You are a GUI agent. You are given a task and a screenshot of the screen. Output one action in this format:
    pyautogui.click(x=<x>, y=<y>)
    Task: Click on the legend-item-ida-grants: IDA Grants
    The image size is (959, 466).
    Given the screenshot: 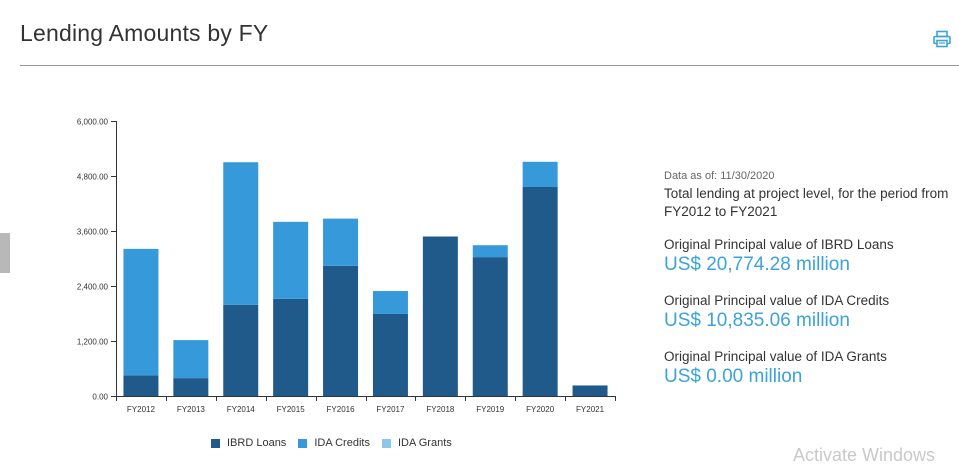 What is the action you would take?
    pyautogui.click(x=416, y=443)
    